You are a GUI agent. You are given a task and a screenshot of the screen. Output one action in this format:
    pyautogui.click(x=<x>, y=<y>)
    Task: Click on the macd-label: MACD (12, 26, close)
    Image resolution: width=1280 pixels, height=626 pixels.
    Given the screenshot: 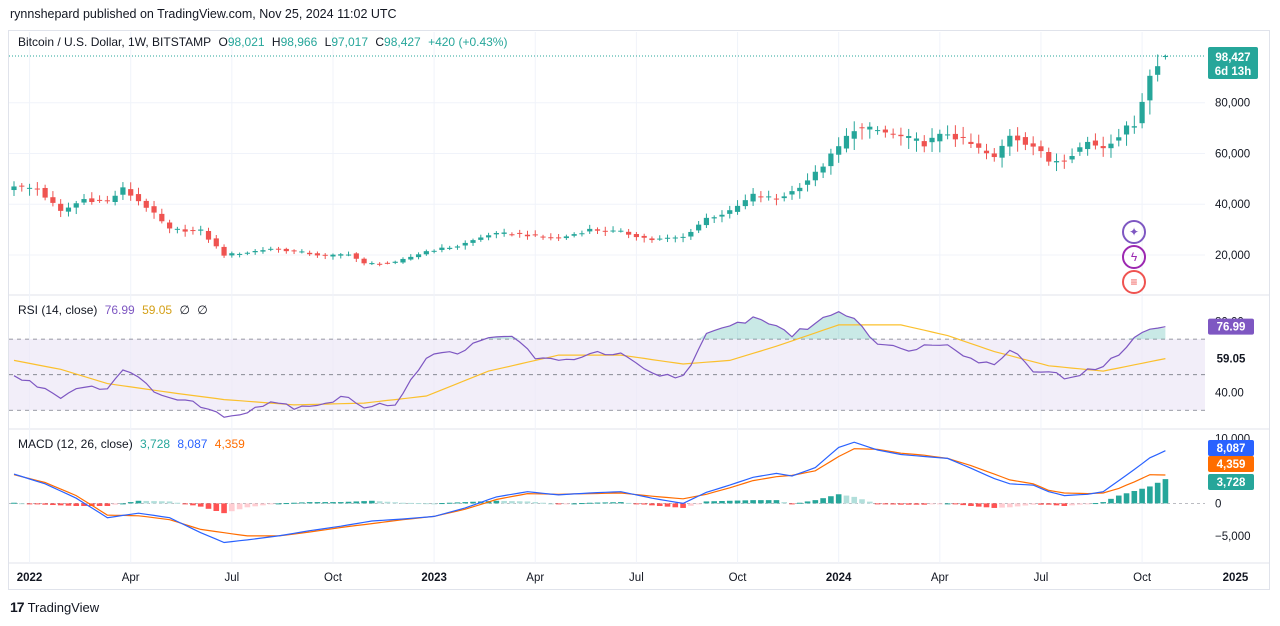 What is the action you would take?
    pyautogui.click(x=75, y=444)
    